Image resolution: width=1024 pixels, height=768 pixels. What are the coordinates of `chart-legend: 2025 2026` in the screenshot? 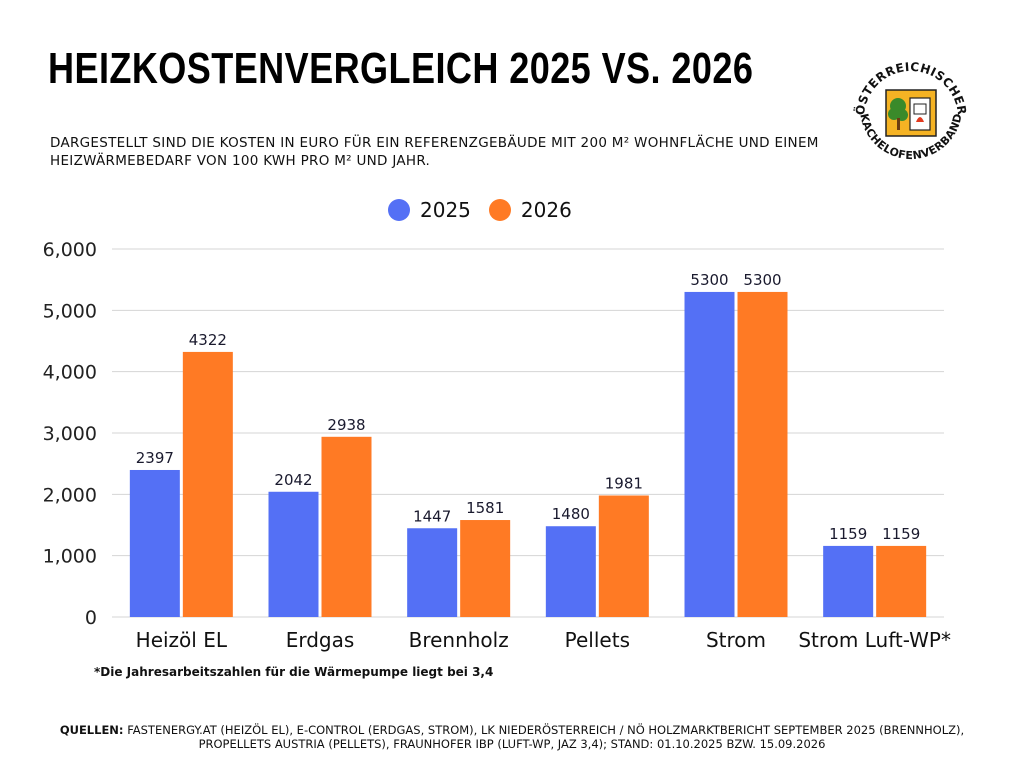 It's located at (480, 210).